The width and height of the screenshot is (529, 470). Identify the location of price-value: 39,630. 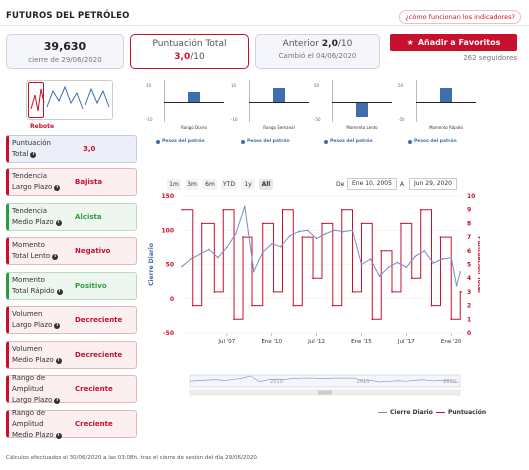
(65, 46).